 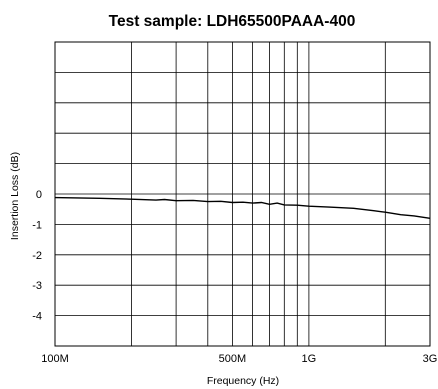 I want to click on series-layer, so click(x=242, y=207).